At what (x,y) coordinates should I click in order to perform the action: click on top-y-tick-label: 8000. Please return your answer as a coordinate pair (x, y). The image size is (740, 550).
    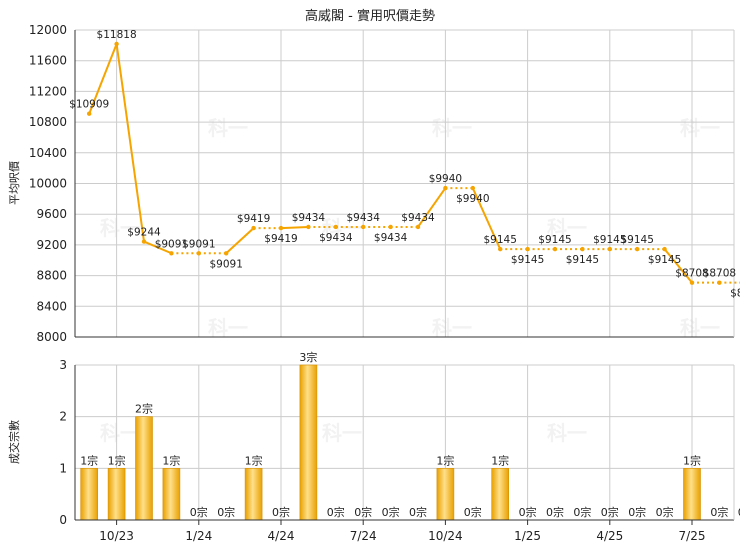
    Looking at the image, I should click on (51, 337).